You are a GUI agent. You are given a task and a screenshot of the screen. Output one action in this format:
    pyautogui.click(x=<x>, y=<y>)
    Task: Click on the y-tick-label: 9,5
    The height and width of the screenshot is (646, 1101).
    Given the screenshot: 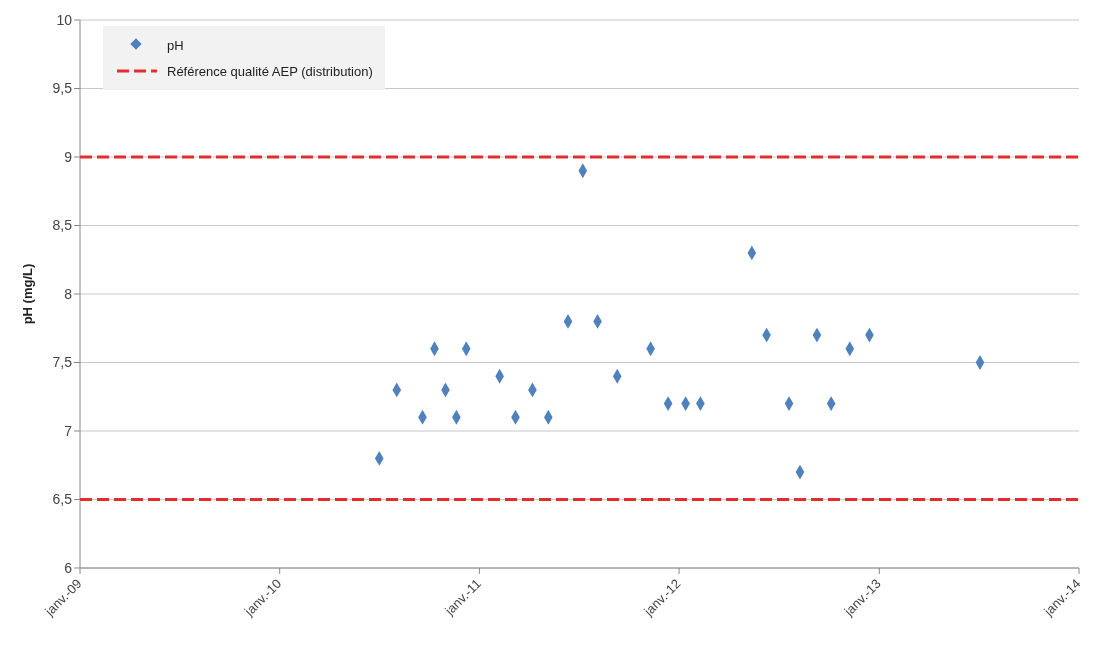 What is the action you would take?
    pyautogui.click(x=62, y=88)
    